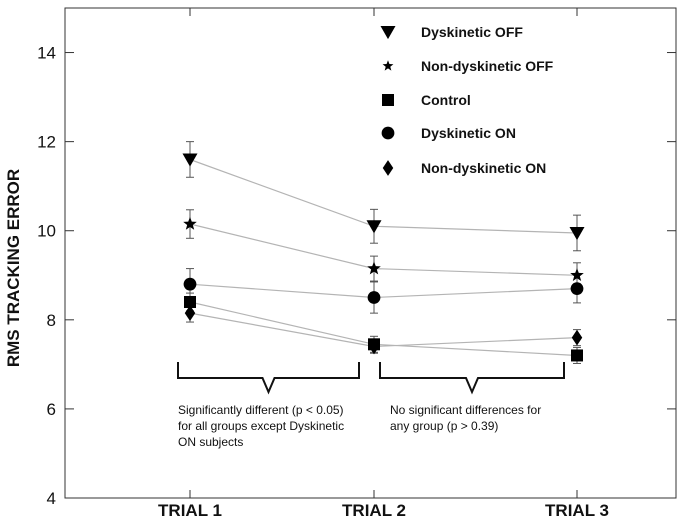 The height and width of the screenshot is (522, 686). What do you see at coordinates (261, 410) in the screenshot?
I see `annotation-text: Significantly different (p < 0.05)` at bounding box center [261, 410].